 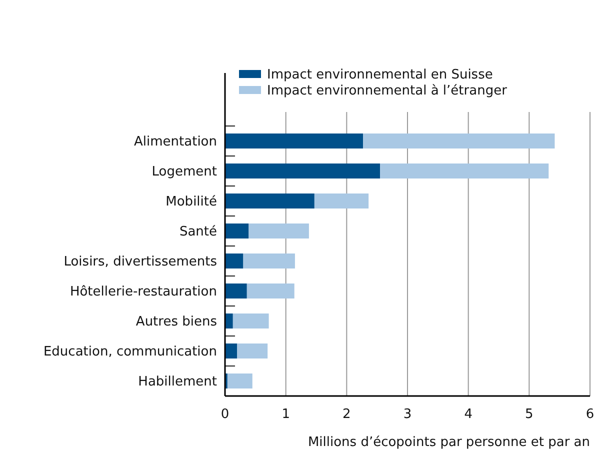 What do you see at coordinates (177, 322) in the screenshot?
I see `y-tick-label: Autres biens` at bounding box center [177, 322].